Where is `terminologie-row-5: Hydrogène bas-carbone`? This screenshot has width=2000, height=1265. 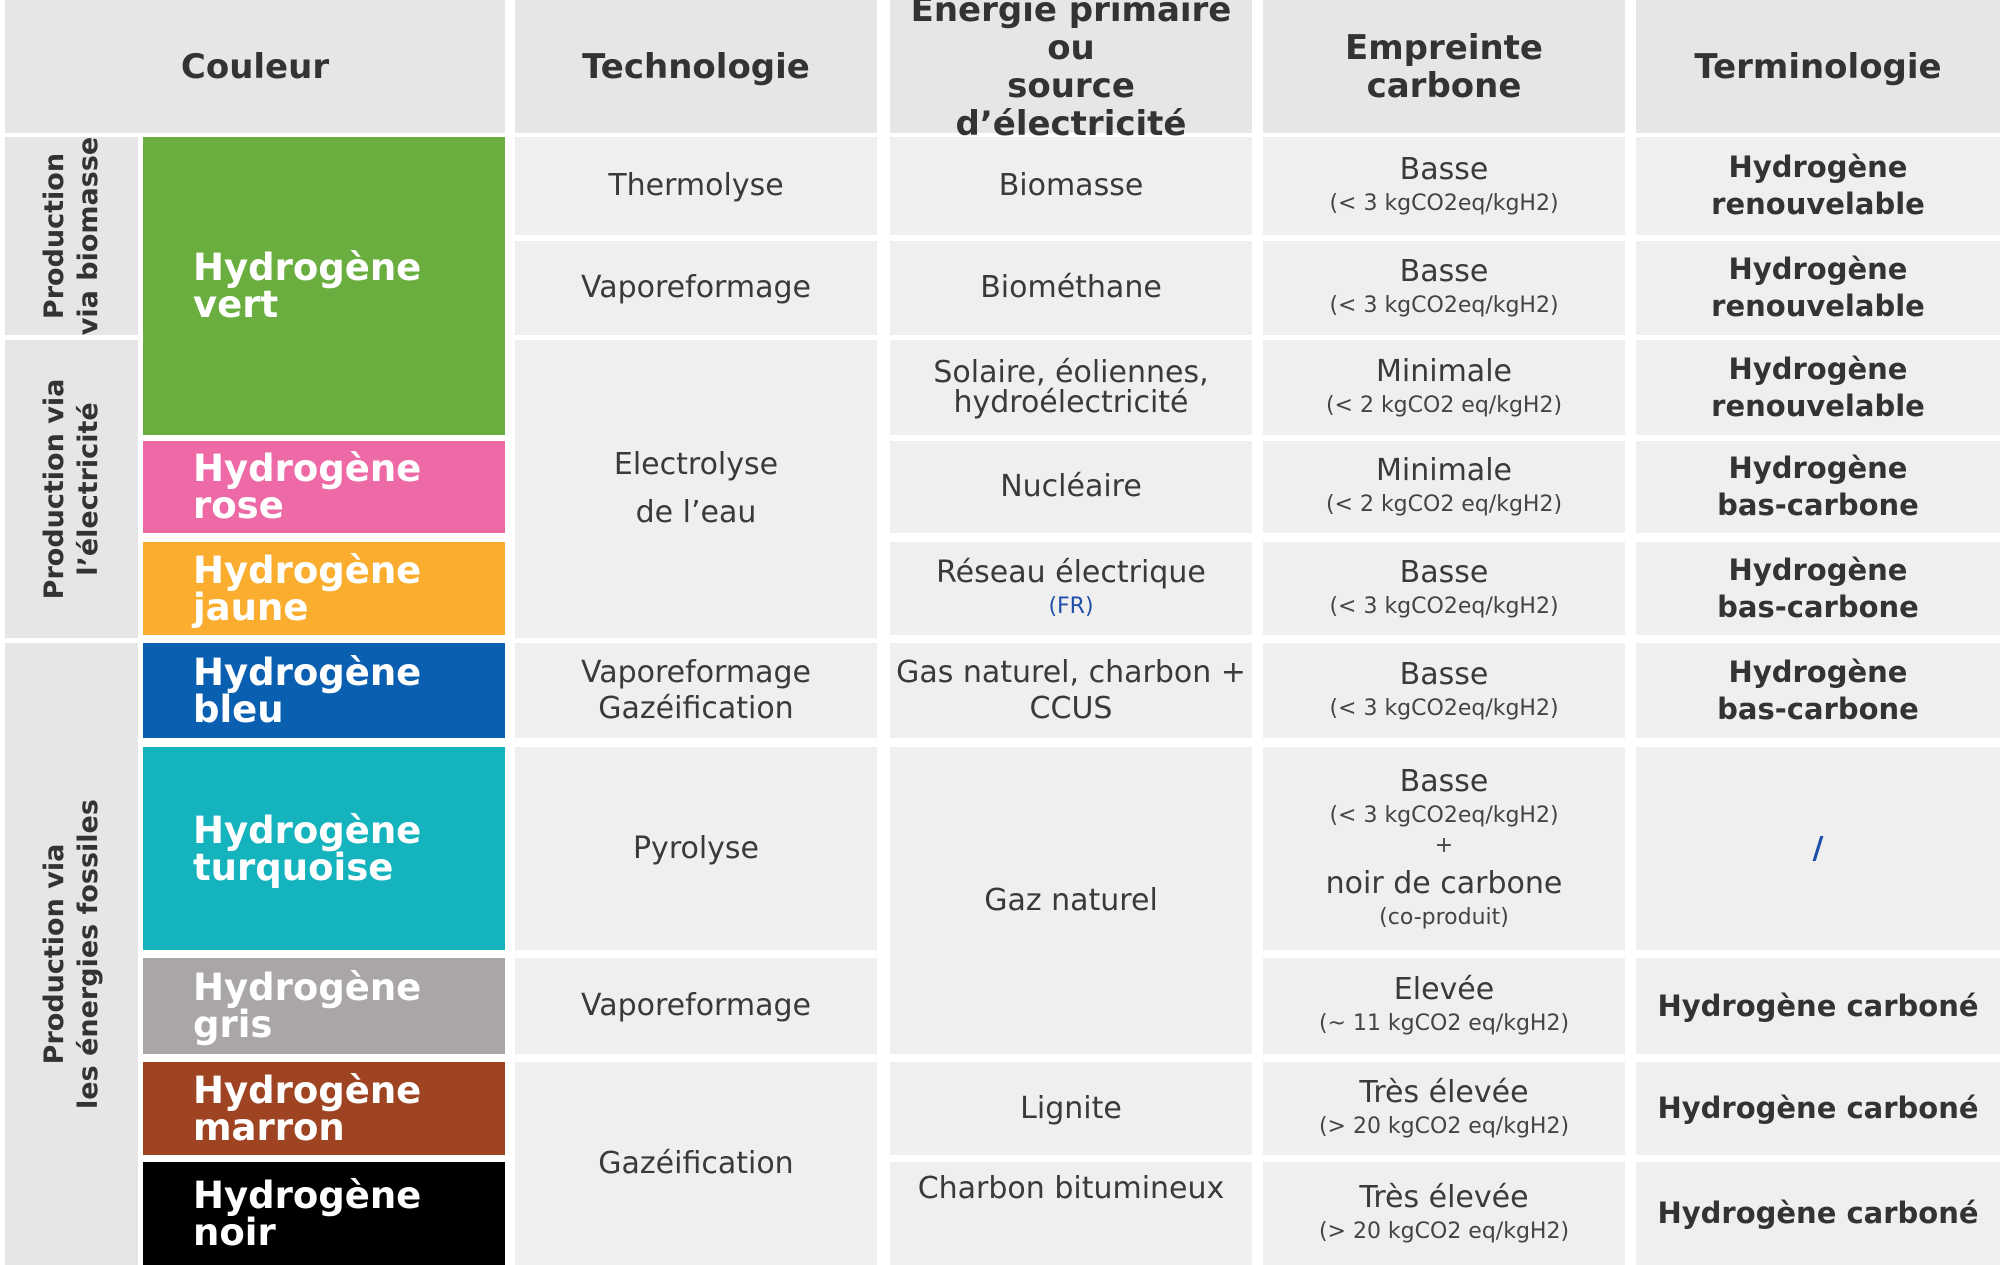
terminologie-row-5: Hydrogène bas-carbone is located at coordinates (1818, 588).